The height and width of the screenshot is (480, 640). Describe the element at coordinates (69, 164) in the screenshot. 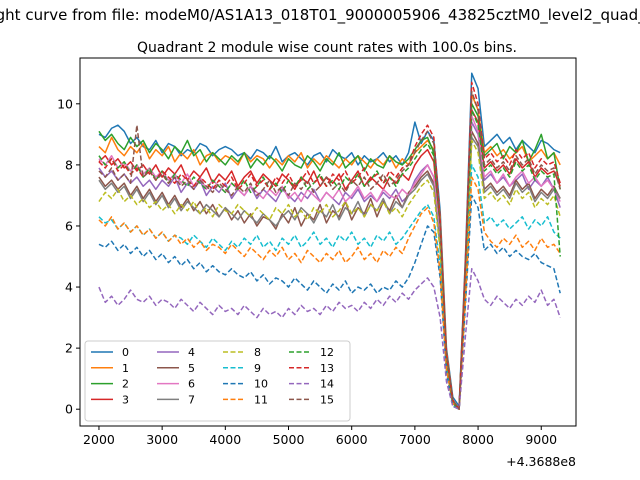

I see `y-tick-label: 8` at that location.